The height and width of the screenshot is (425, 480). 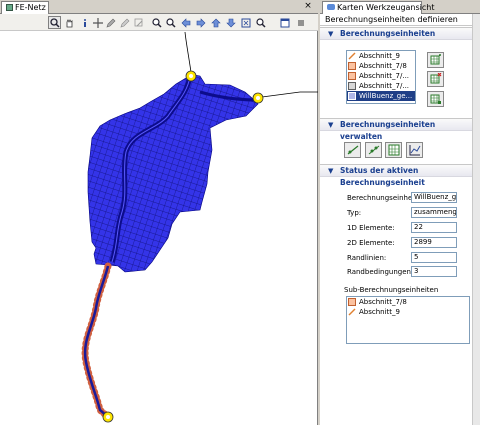 I want to click on close-icon: ×, so click(x=308, y=6).